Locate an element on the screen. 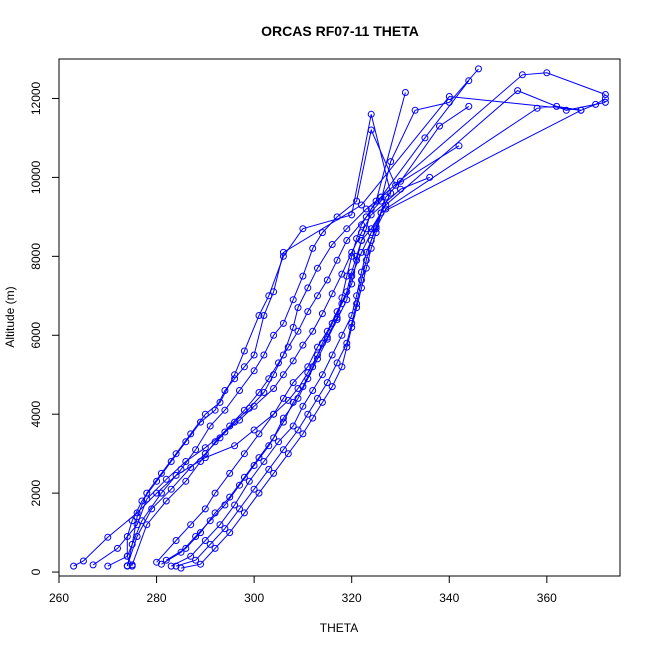 The height and width of the screenshot is (650, 650). x-tick-label: 300 is located at coordinates (254, 598).